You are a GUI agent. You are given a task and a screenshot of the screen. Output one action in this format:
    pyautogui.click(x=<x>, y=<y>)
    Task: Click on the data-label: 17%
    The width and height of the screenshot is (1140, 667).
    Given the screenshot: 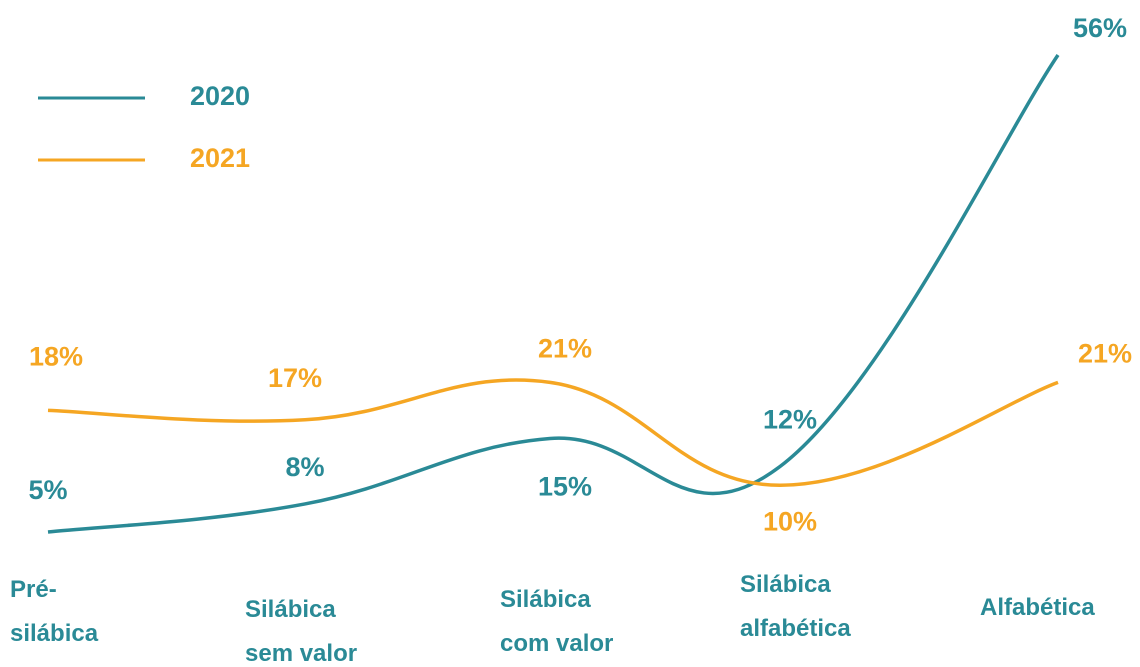 What is the action you would take?
    pyautogui.click(x=295, y=378)
    